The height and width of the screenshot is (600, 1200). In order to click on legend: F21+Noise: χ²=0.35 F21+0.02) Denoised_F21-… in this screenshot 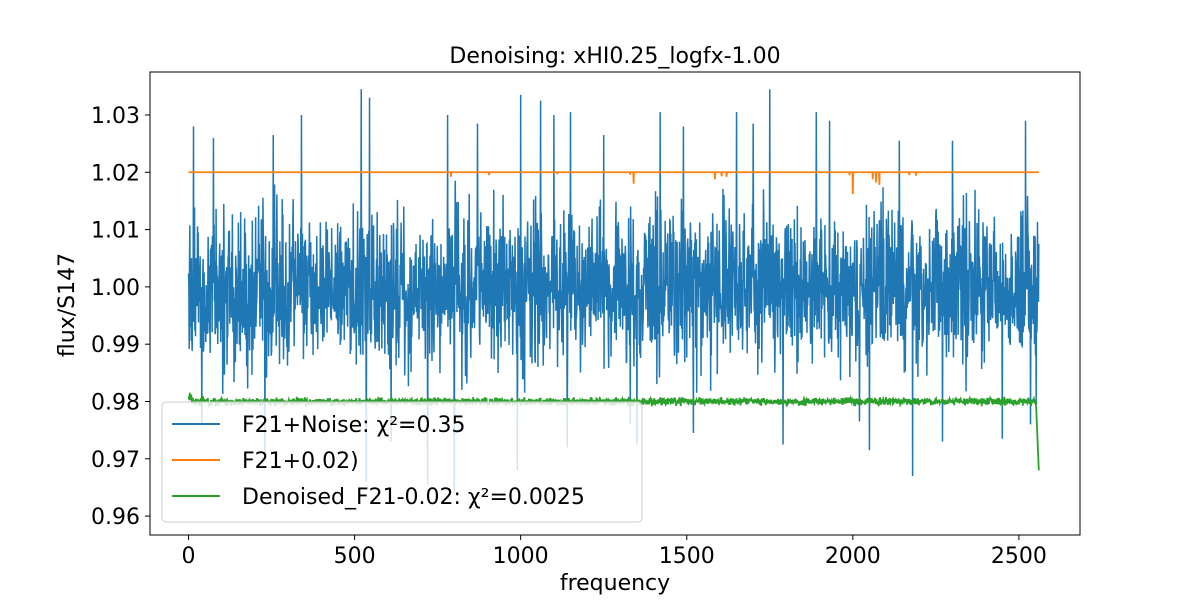, I will do `click(402, 462)`.